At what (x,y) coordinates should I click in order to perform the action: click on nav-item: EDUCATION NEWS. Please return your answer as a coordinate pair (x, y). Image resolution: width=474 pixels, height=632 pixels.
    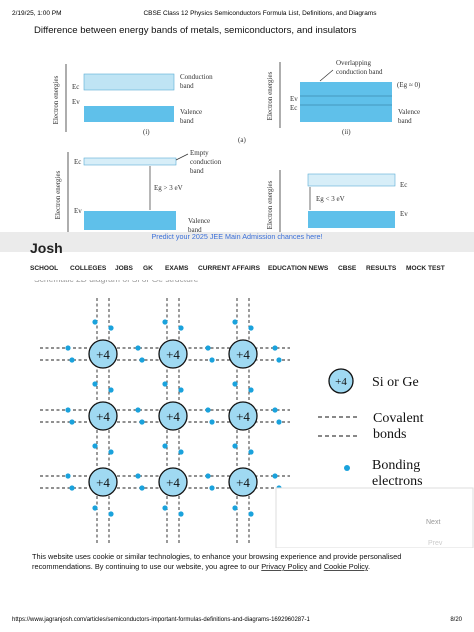
    Looking at the image, I should click on (298, 268).